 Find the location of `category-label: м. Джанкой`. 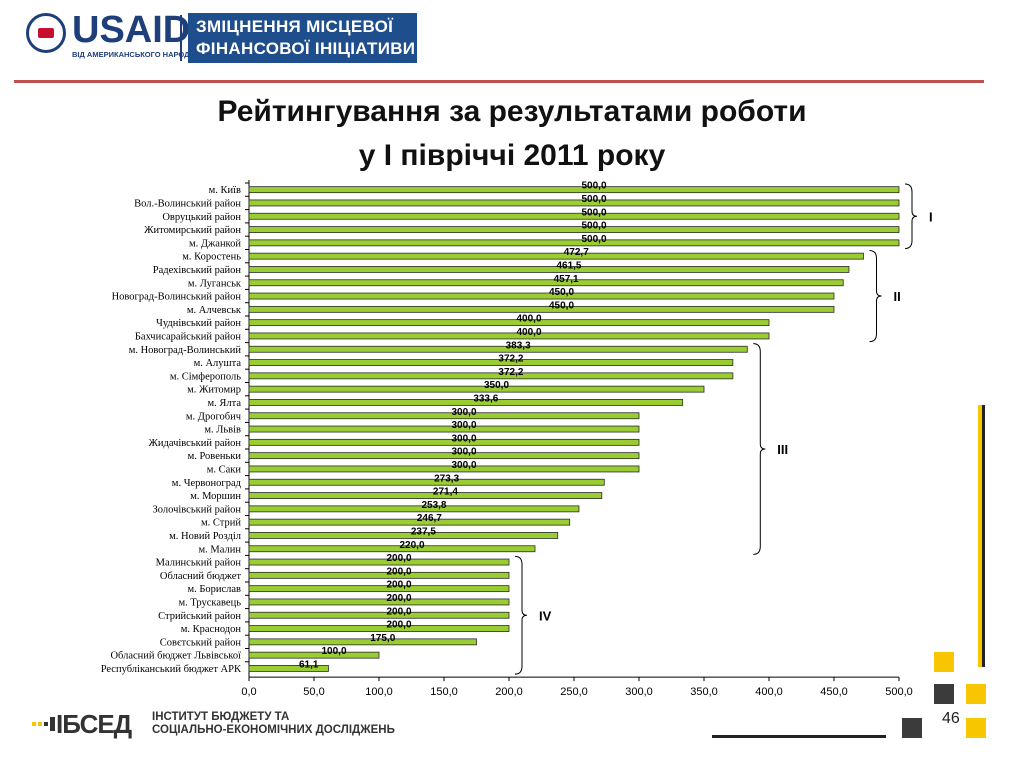

category-label: м. Джанкой is located at coordinates (215, 243).